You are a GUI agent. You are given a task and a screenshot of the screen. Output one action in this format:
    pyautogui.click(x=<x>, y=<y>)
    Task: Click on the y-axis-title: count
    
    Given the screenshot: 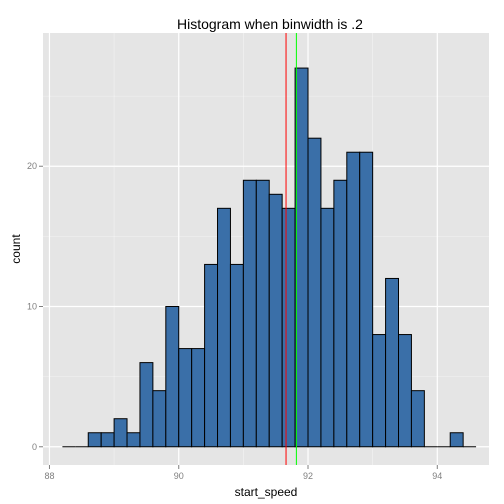 What is the action you would take?
    pyautogui.click(x=16, y=249)
    